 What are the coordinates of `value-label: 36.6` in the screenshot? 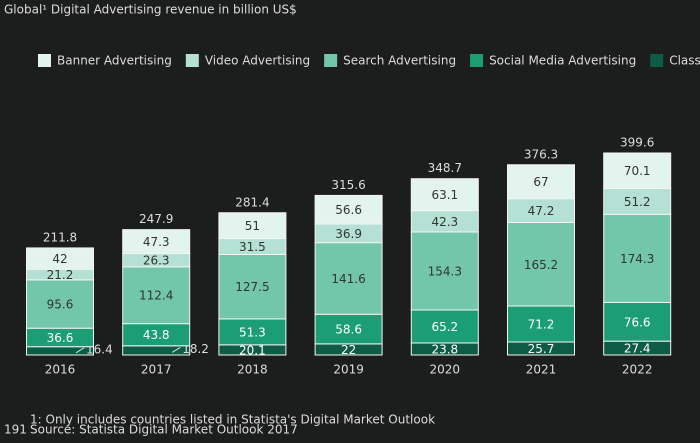 It's located at (60, 338).